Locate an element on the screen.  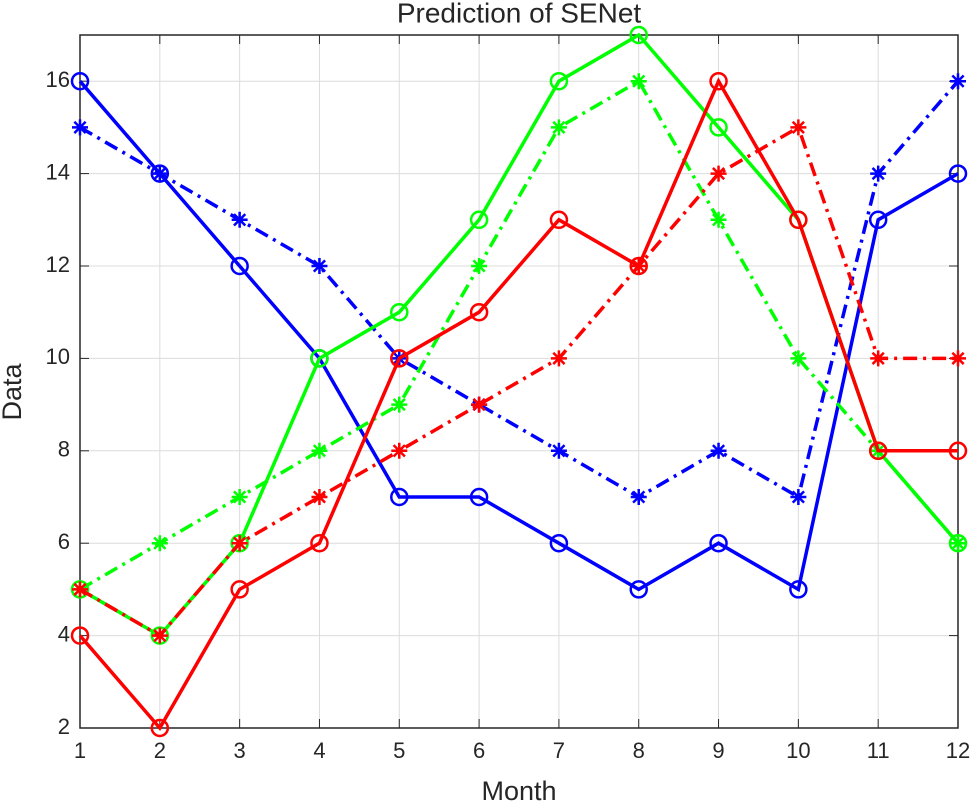
x-tick-label: 12 is located at coordinates (958, 750).